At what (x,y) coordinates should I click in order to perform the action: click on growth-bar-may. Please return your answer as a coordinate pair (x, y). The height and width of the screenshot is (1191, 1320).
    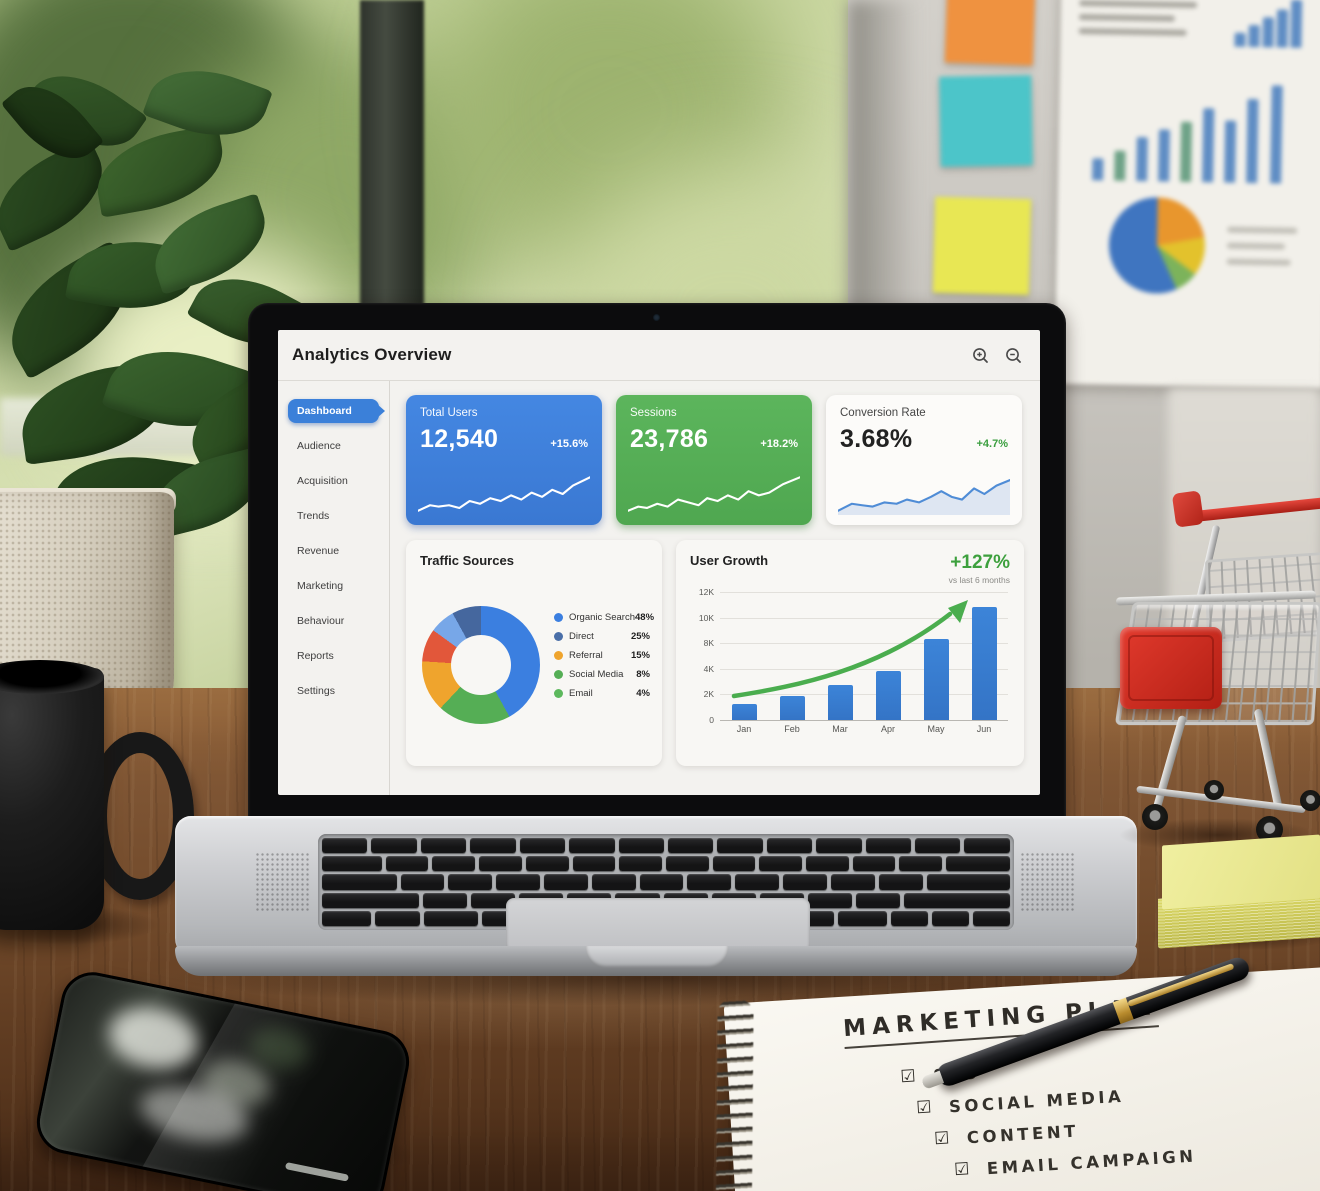
    Looking at the image, I should click on (936, 679).